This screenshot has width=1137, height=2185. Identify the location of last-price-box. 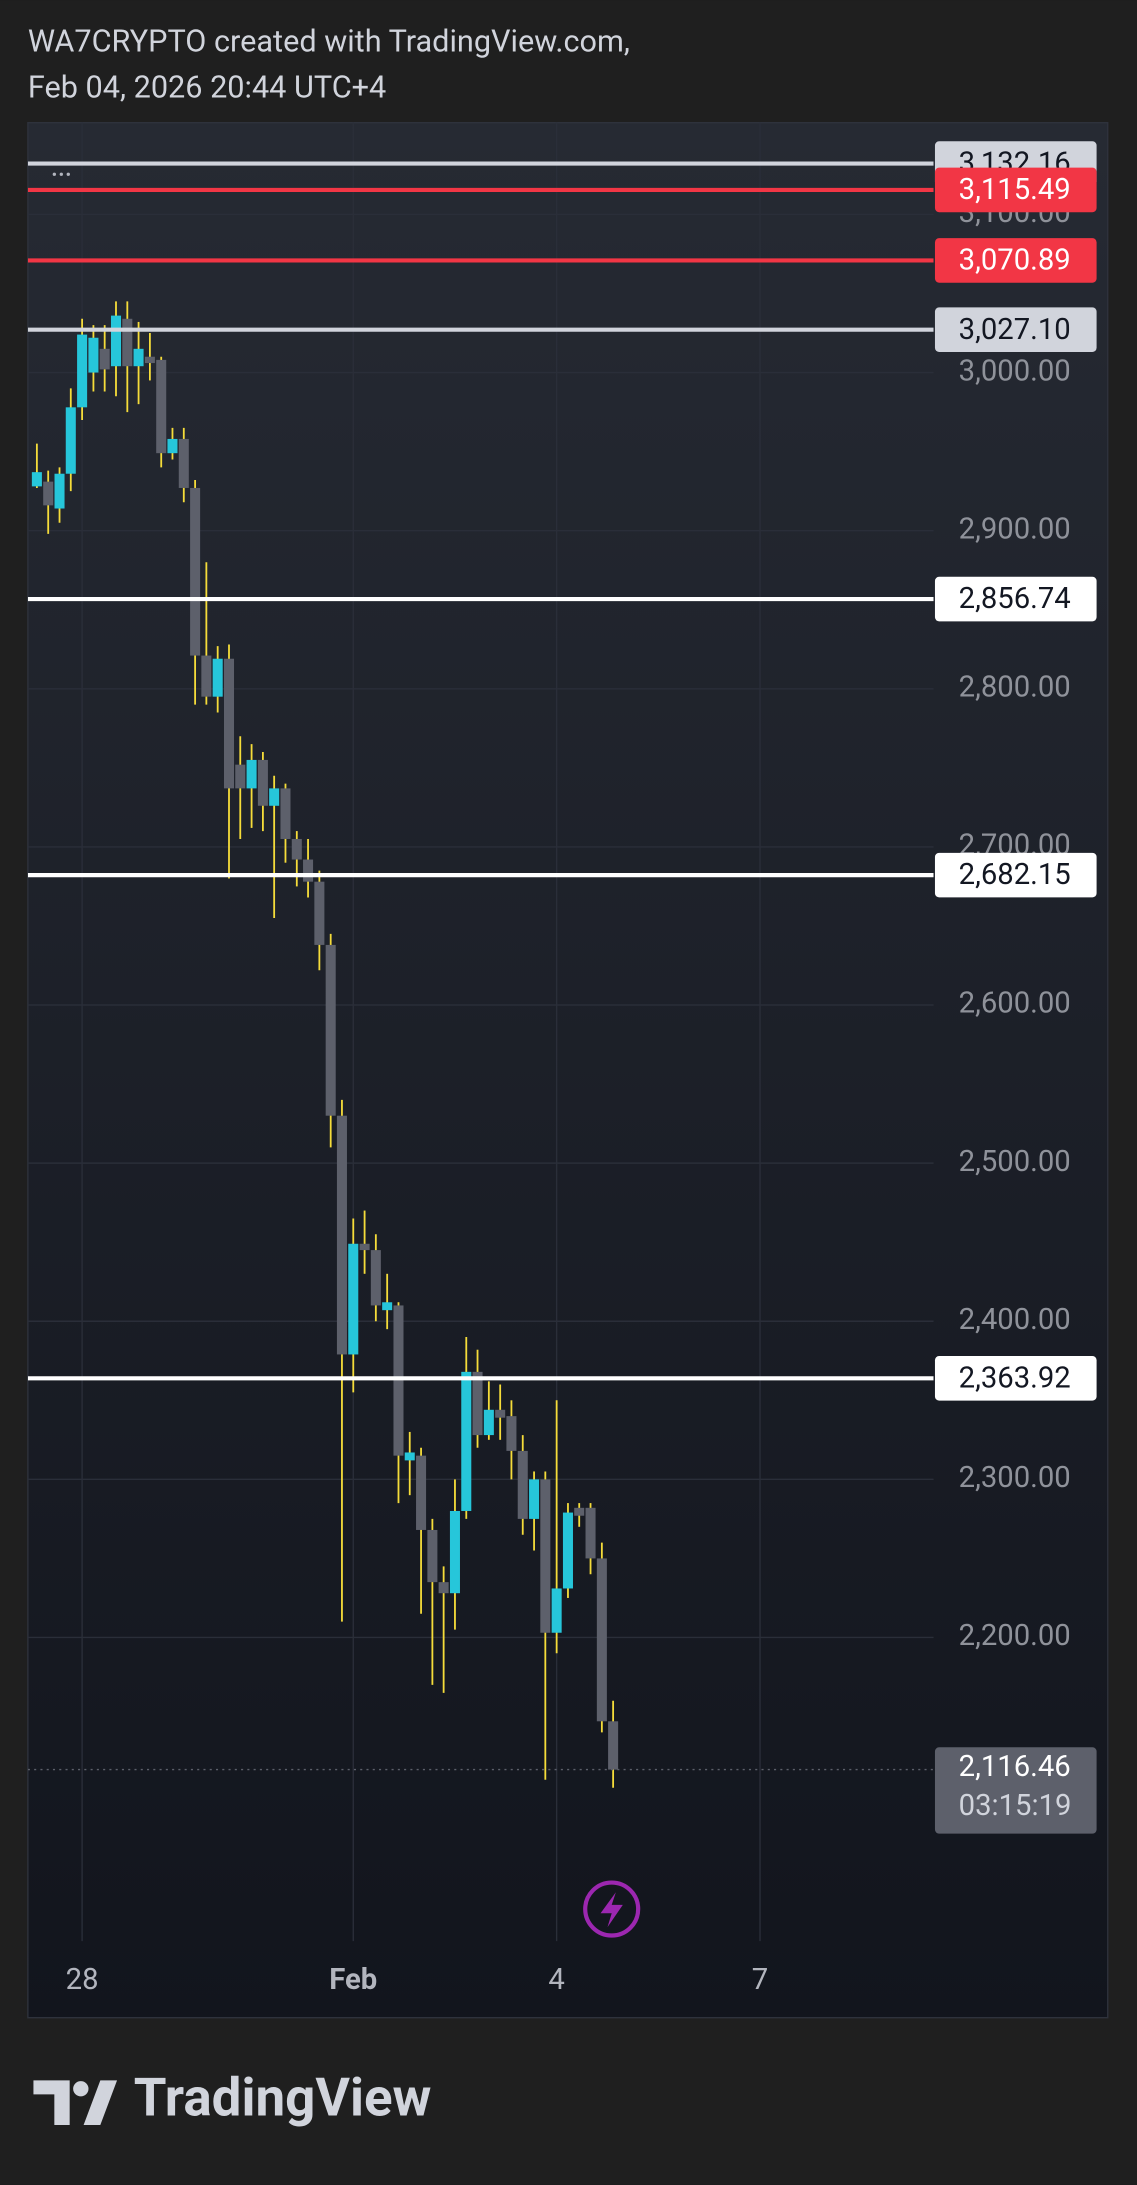
(1015, 1790).